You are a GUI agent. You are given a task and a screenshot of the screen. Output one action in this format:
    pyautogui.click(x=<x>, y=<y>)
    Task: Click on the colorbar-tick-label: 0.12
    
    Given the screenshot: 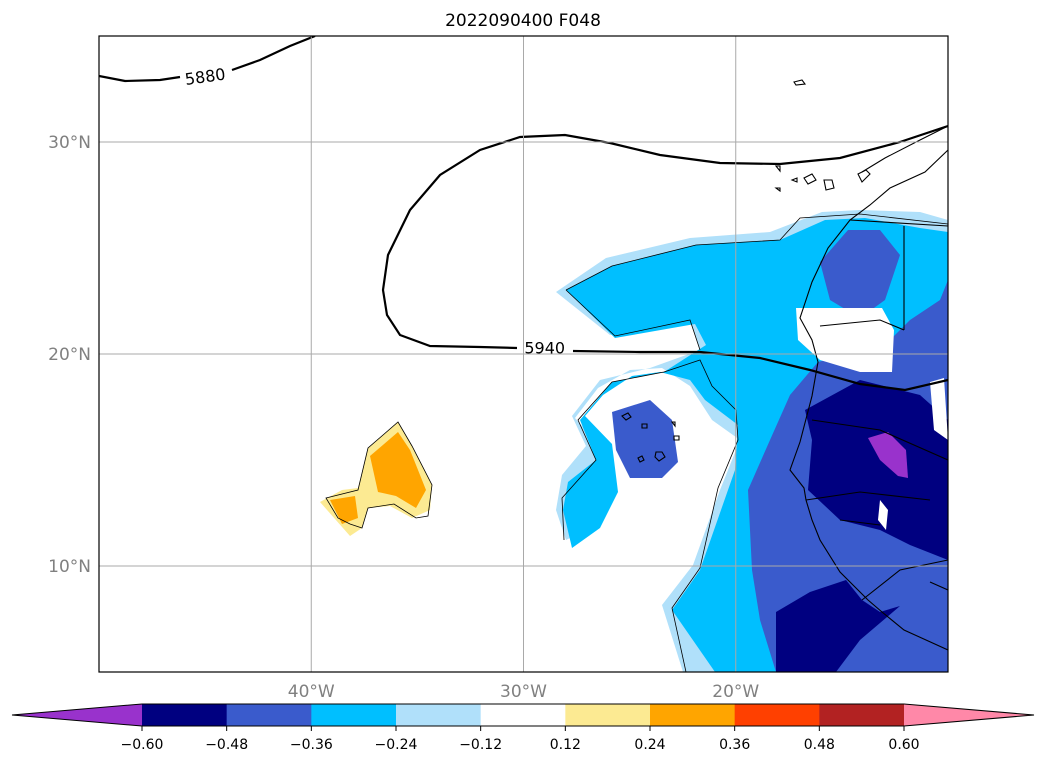 What is the action you would take?
    pyautogui.click(x=565, y=745)
    